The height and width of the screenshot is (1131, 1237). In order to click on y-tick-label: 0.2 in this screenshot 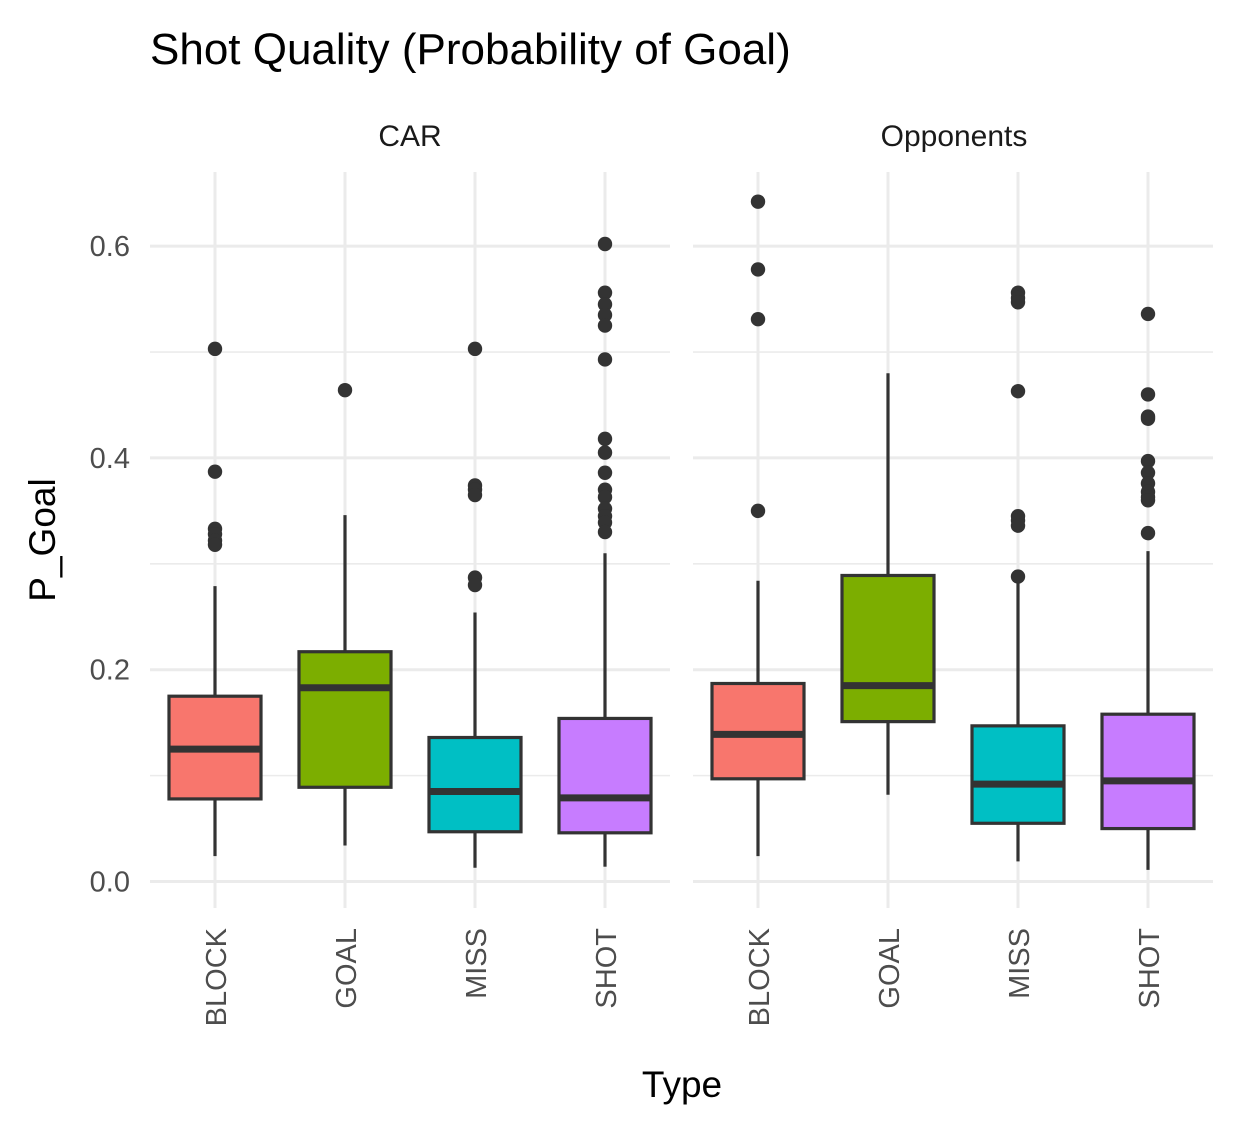, I will do `click(110, 671)`.